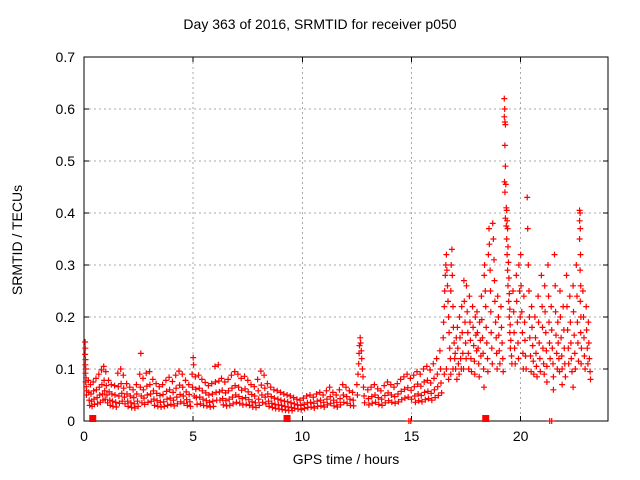 This screenshot has width=640, height=480. What do you see at coordinates (66, 213) in the screenshot?
I see `y-tick-label: 0.4` at bounding box center [66, 213].